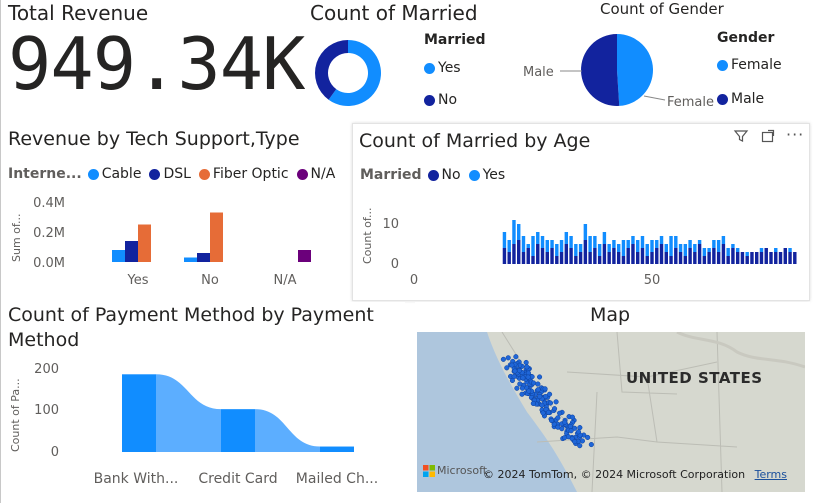  Describe the element at coordinates (514, 232) in the screenshot. I see `age-bar-21-yes` at that location.